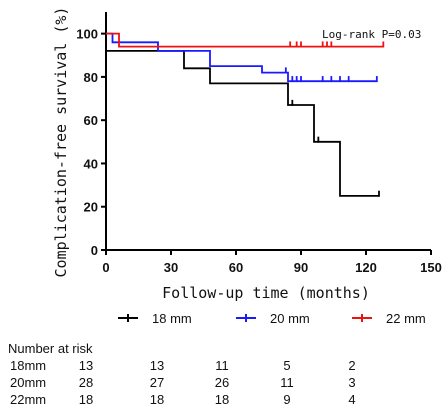 This screenshot has height=409, width=447. I want to click on x-axis-title: Follow-up time (months), so click(266, 293).